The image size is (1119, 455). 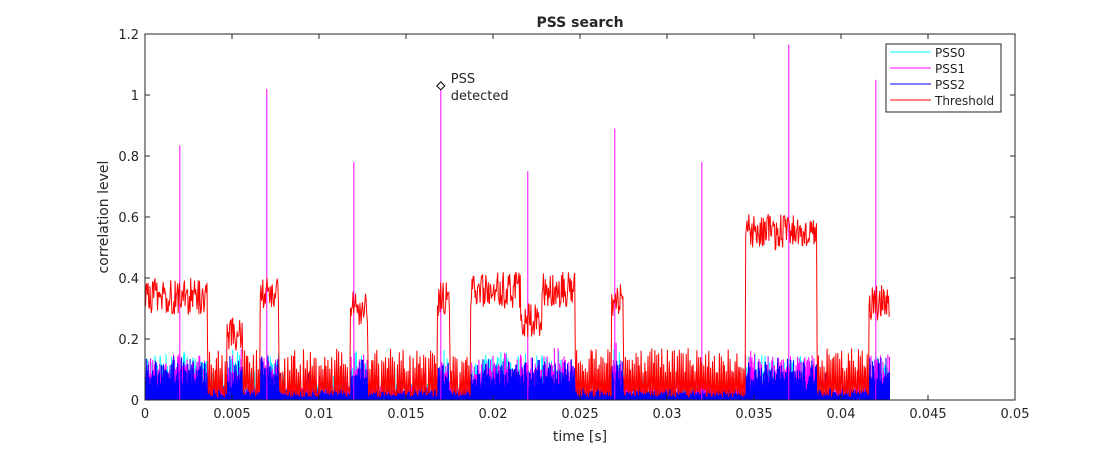 I want to click on x-tick-label: 0.005, so click(x=231, y=414).